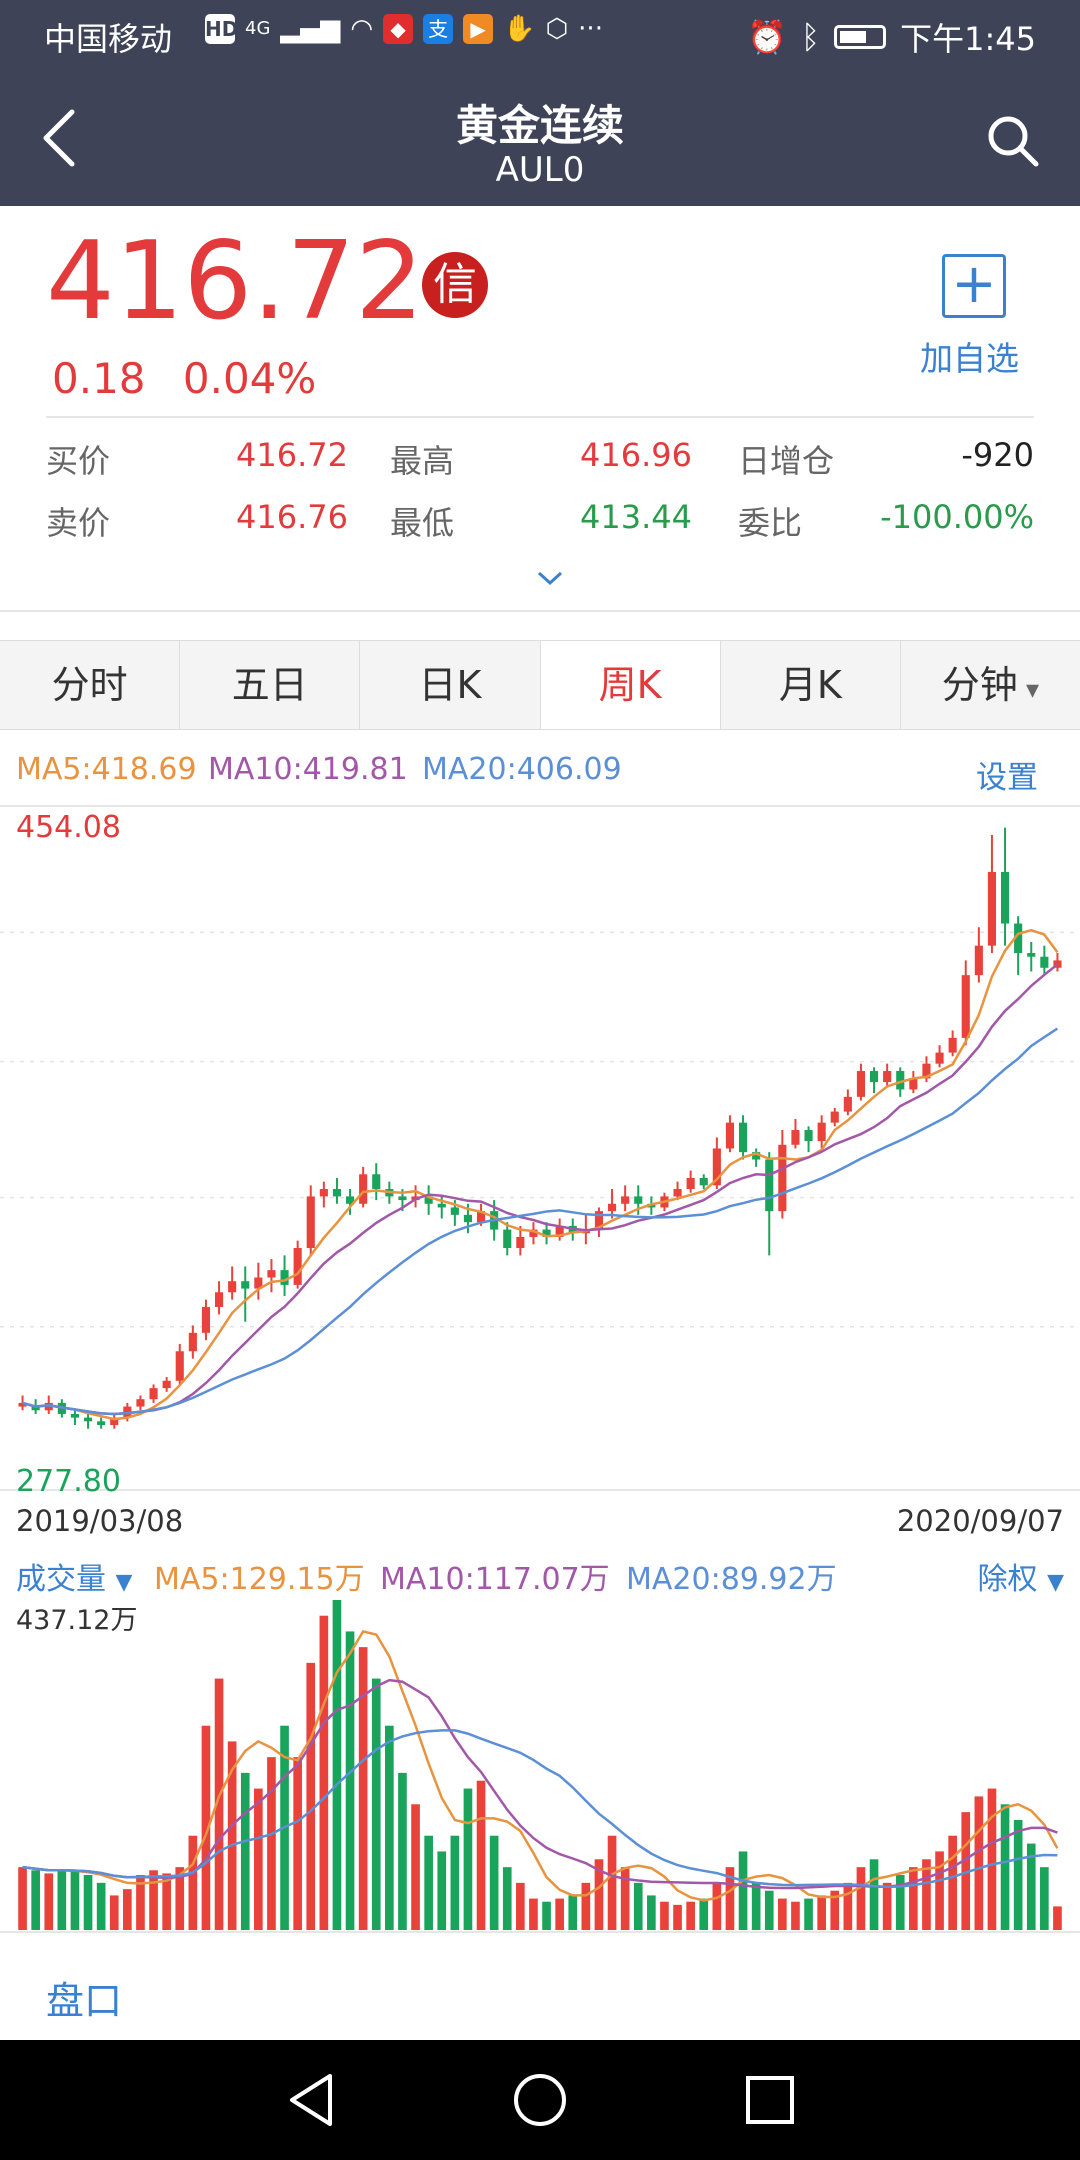 Image resolution: width=1080 pixels, height=2160 pixels. What do you see at coordinates (540, 611) in the screenshot?
I see `divider` at bounding box center [540, 611].